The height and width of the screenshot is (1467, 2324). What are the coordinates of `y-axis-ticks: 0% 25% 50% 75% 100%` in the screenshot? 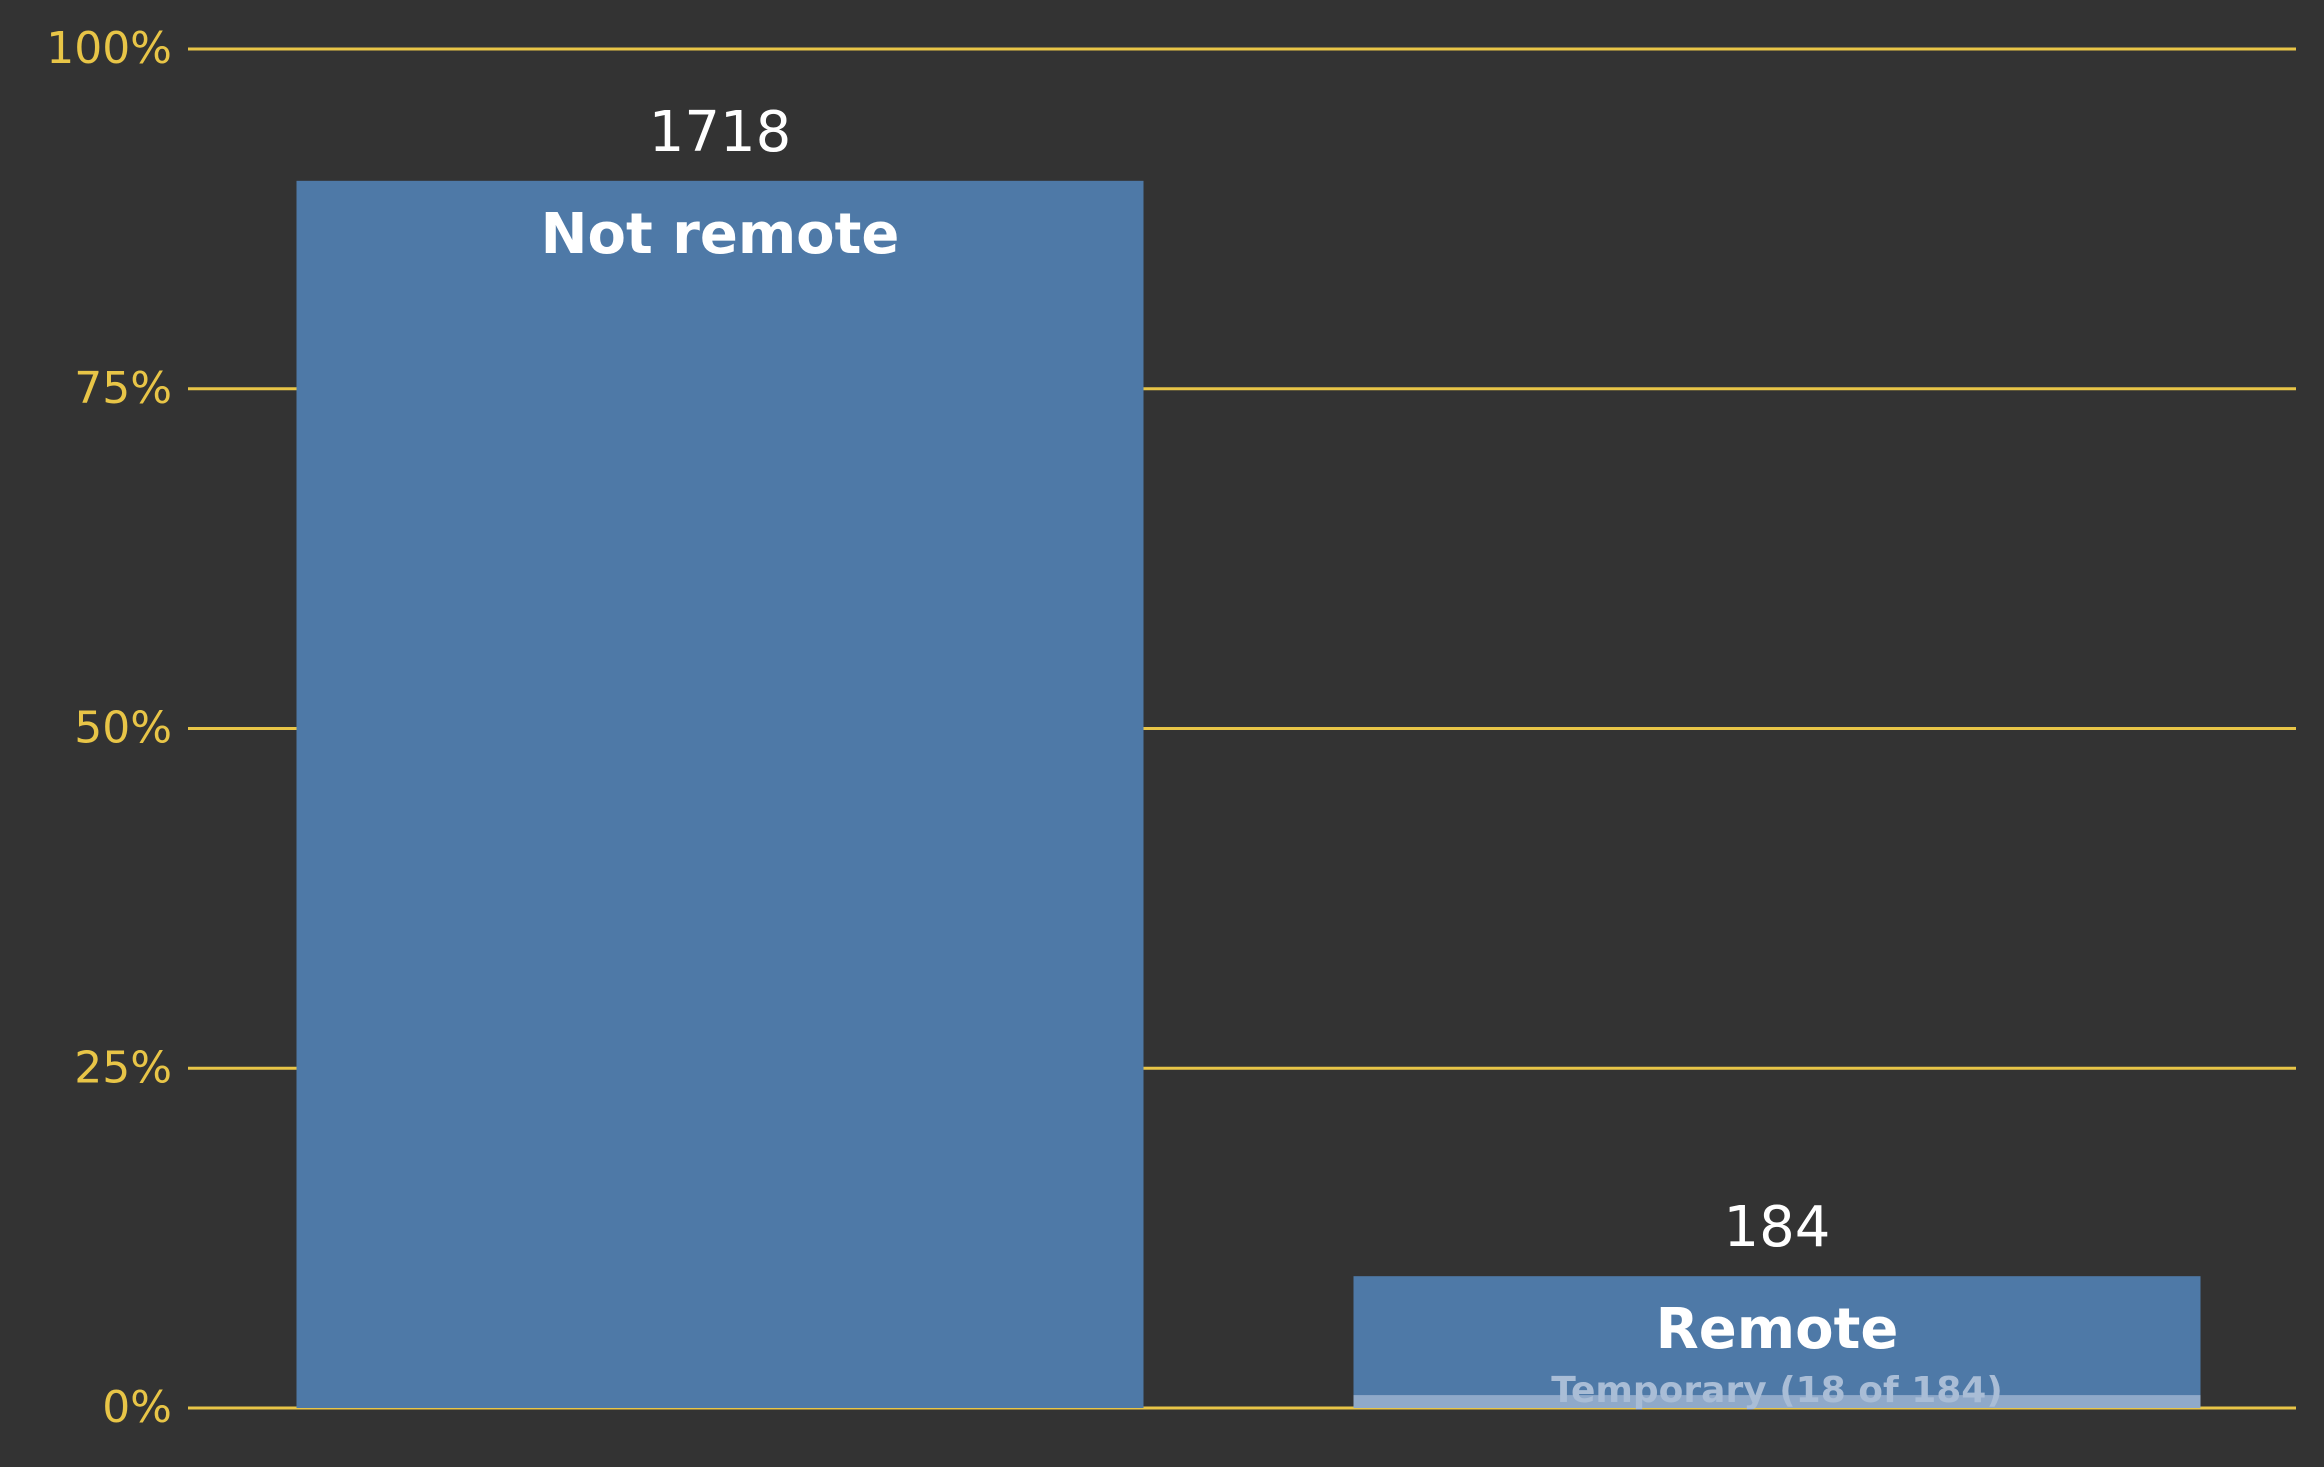 It's located at (109, 728).